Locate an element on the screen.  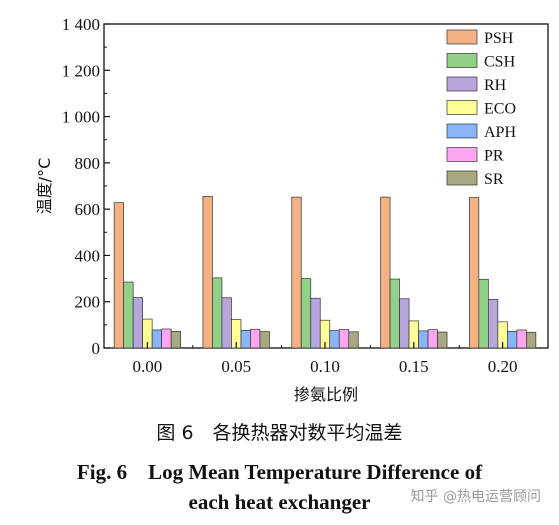
y-axis-title: 温度/°C is located at coordinates (44, 186).